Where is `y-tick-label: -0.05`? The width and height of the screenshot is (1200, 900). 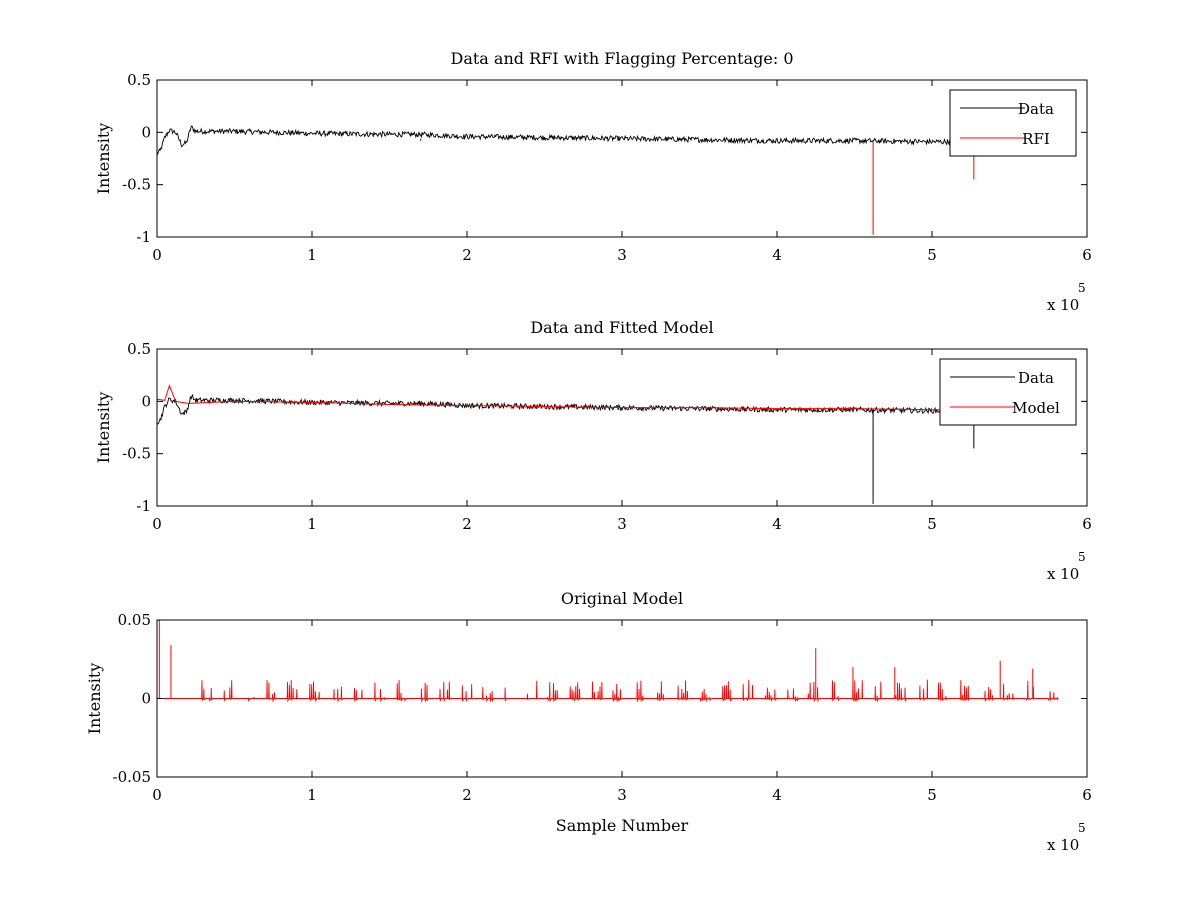
y-tick-label: -0.05 is located at coordinates (132, 777).